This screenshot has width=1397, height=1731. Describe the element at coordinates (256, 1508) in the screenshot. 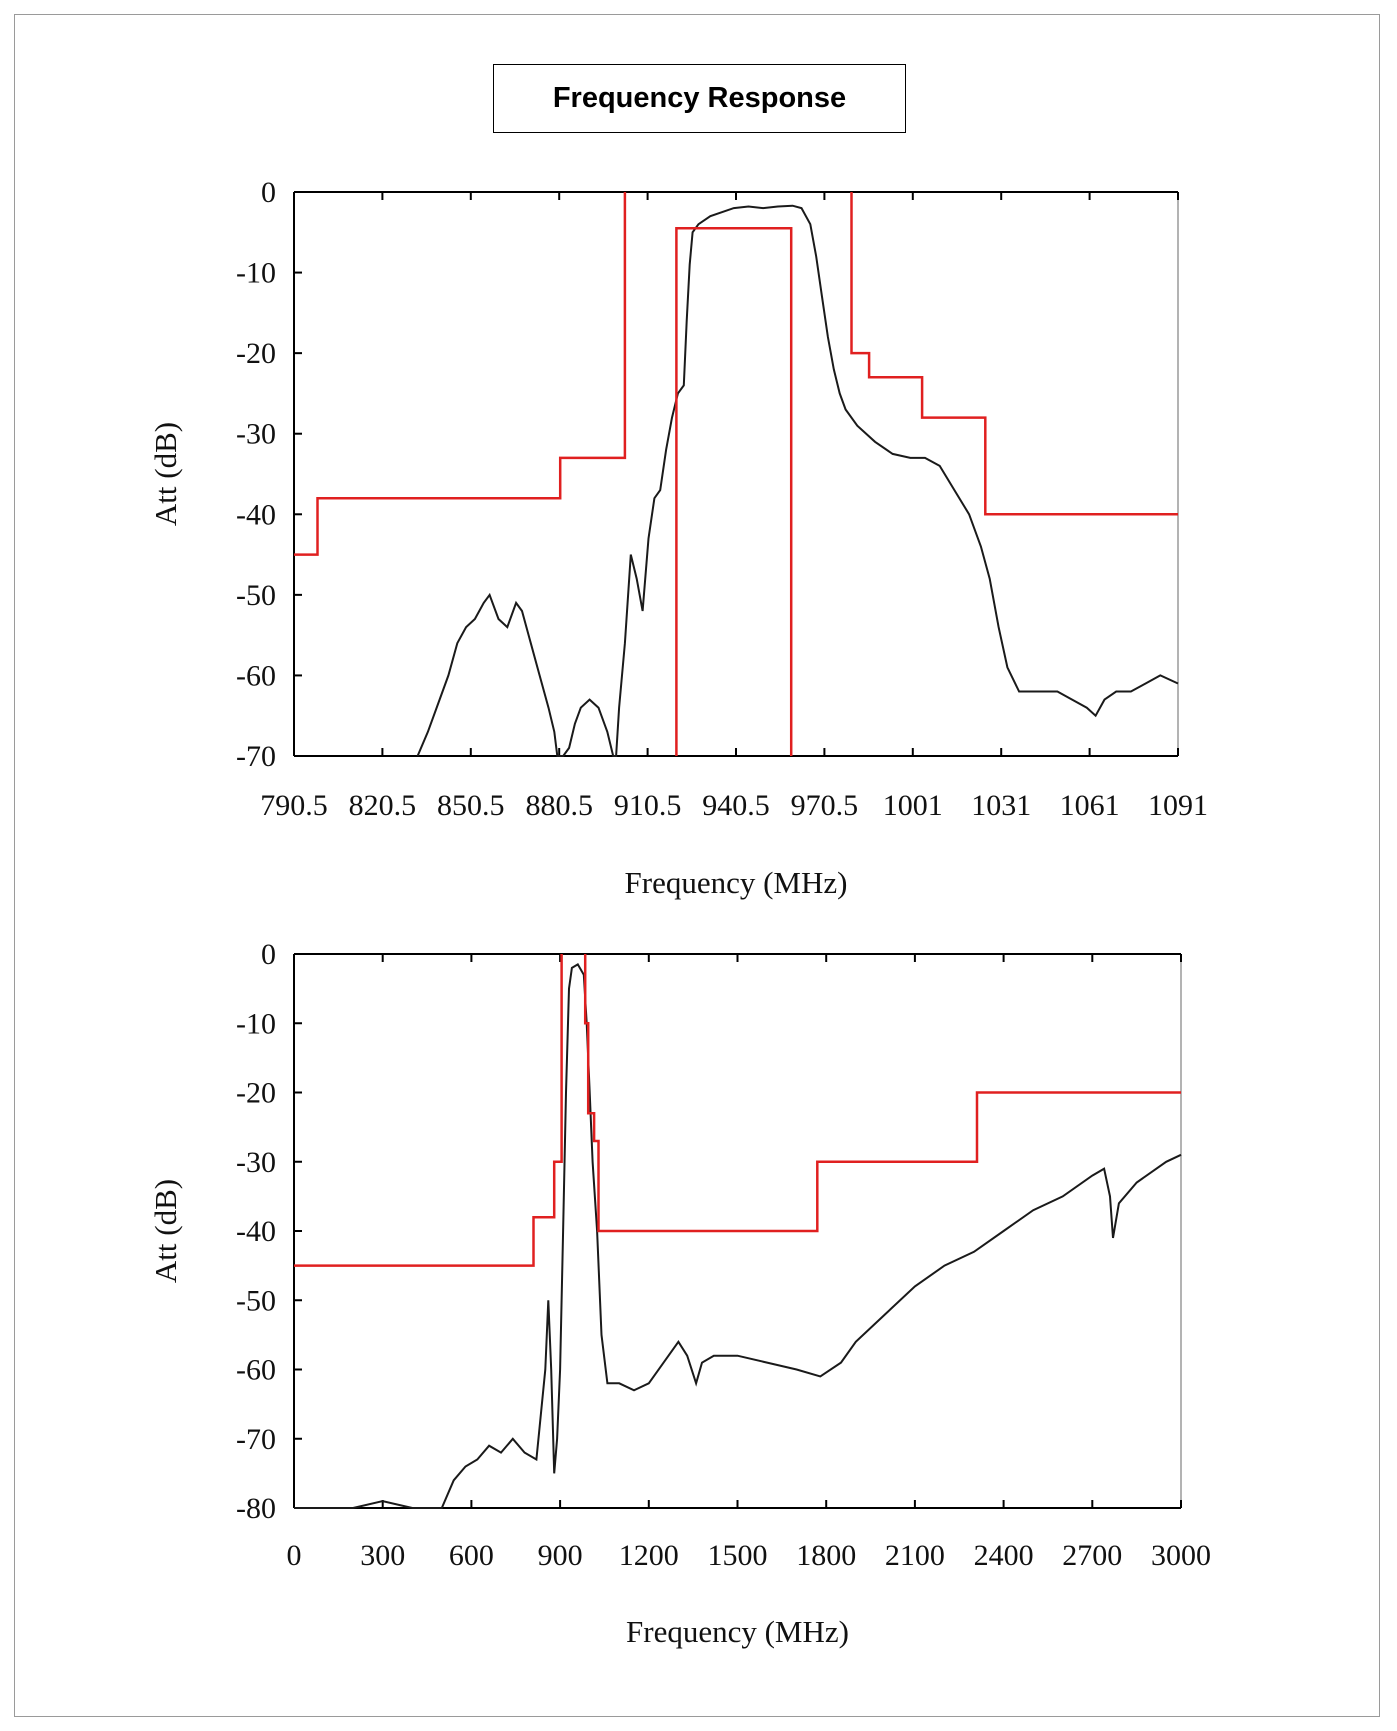

I see `chart2-y-tick-label: -80` at that location.